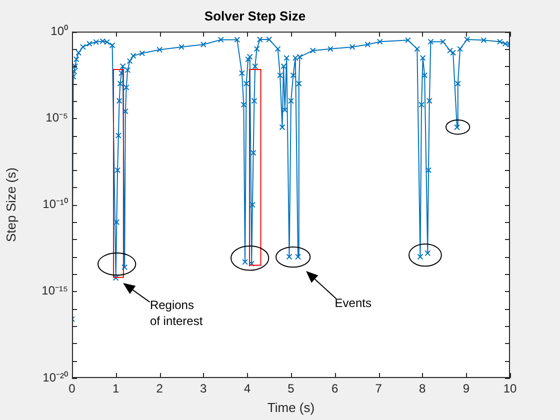  I want to click on x-tick-label: 0, so click(72, 389).